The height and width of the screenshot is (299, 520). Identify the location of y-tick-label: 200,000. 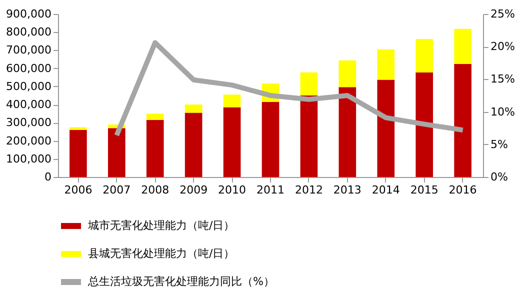
(29, 141).